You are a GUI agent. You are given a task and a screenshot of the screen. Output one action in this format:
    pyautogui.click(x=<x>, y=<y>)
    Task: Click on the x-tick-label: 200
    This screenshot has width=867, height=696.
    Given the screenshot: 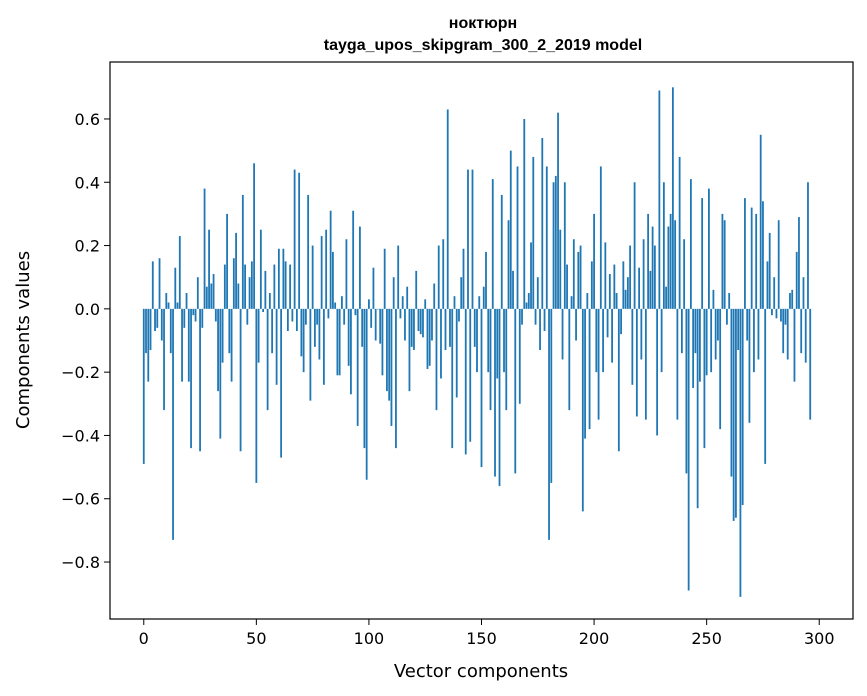 What is the action you would take?
    pyautogui.click(x=594, y=638)
    